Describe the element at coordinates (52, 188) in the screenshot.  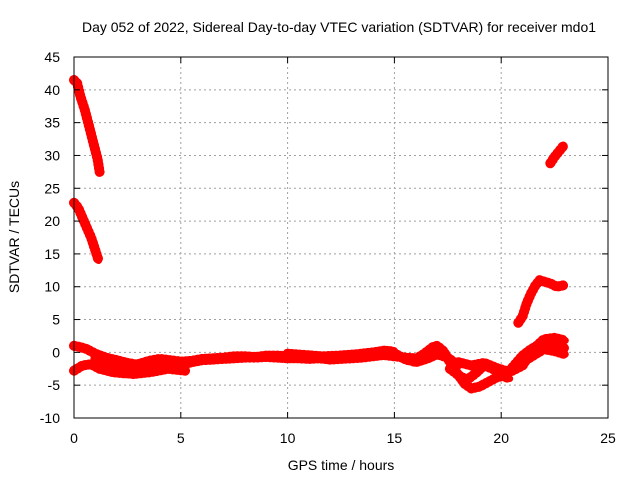
I see `y-tick-label: 25` at that location.